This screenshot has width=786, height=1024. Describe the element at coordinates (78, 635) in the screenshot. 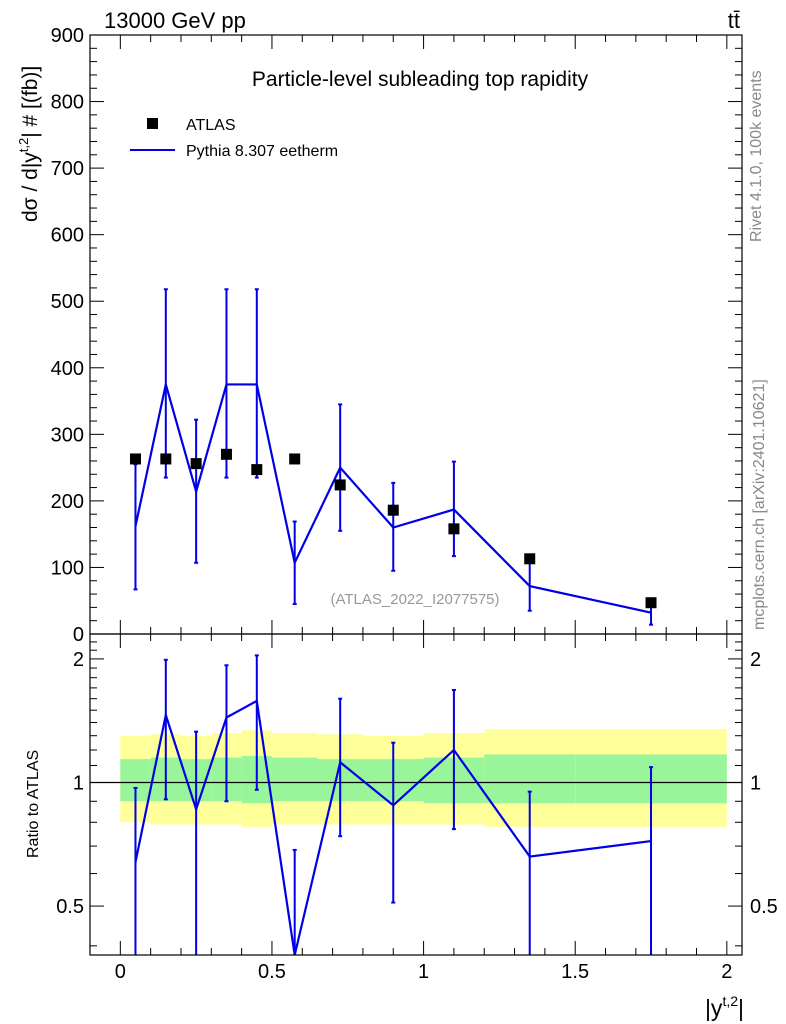

I see `top-y-tick-label: 0` at that location.